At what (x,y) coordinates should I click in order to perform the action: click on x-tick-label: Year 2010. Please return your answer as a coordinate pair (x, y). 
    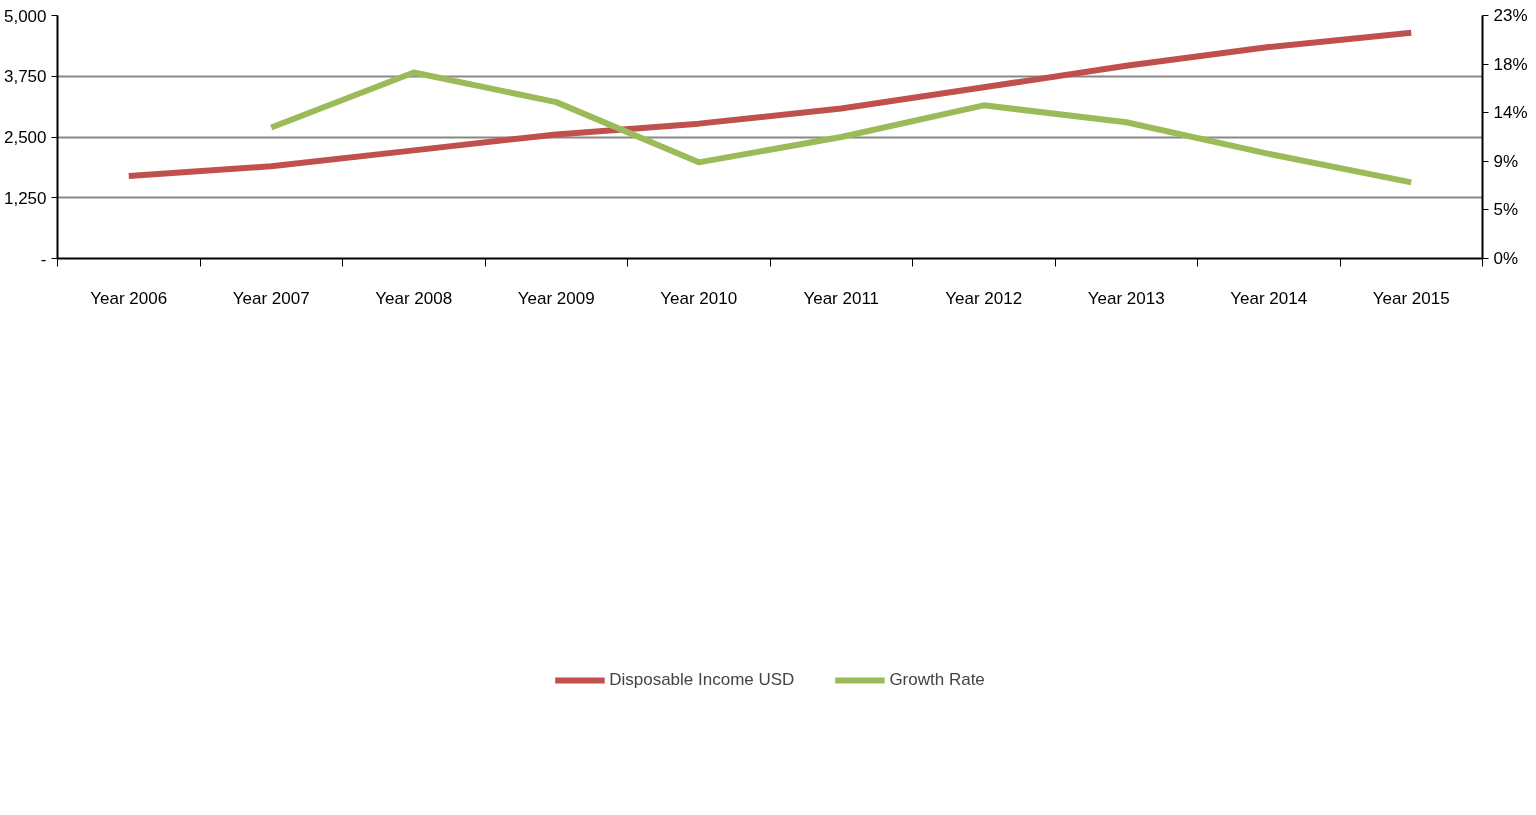
    Looking at the image, I should click on (699, 298).